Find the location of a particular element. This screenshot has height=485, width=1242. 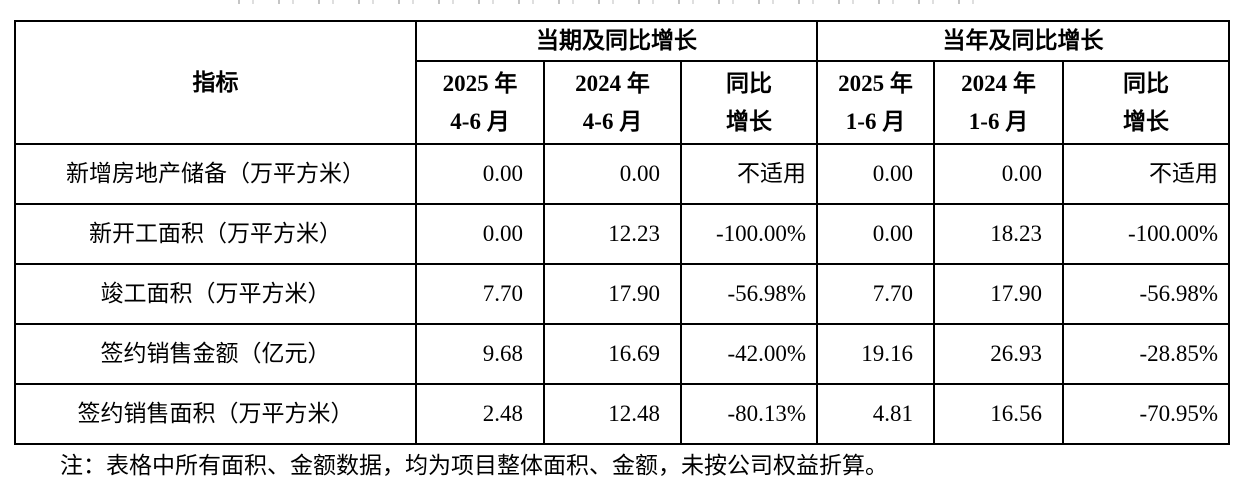

cell-value: -42.00% is located at coordinates (749, 354).